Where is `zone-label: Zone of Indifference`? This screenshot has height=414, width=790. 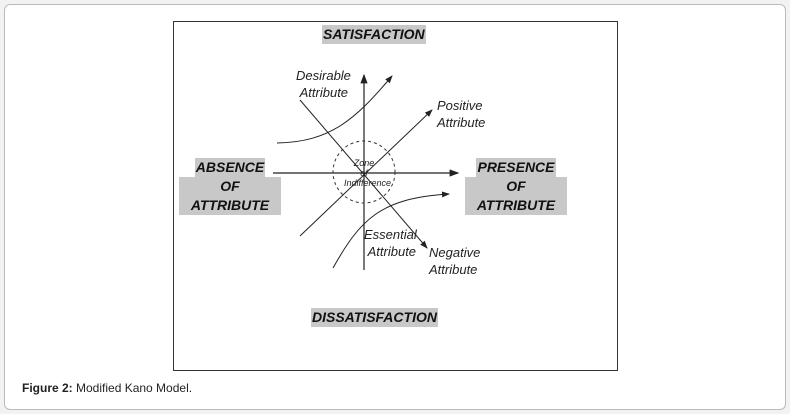
zone-label: Zone of Indifference is located at coordinates (368, 173).